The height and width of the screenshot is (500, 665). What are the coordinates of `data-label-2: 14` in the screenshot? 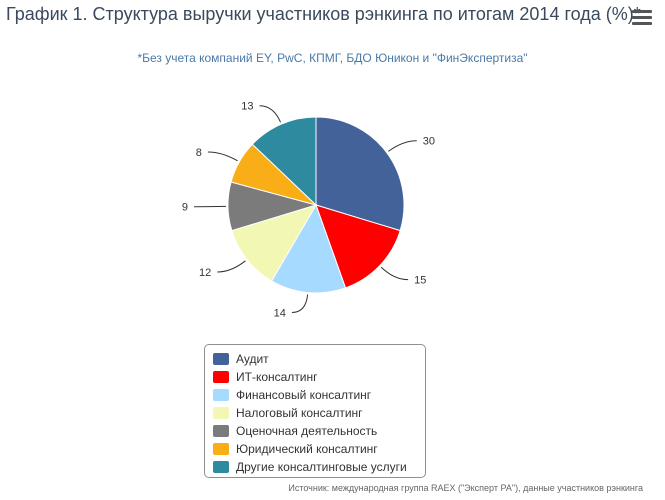 It's located at (280, 314).